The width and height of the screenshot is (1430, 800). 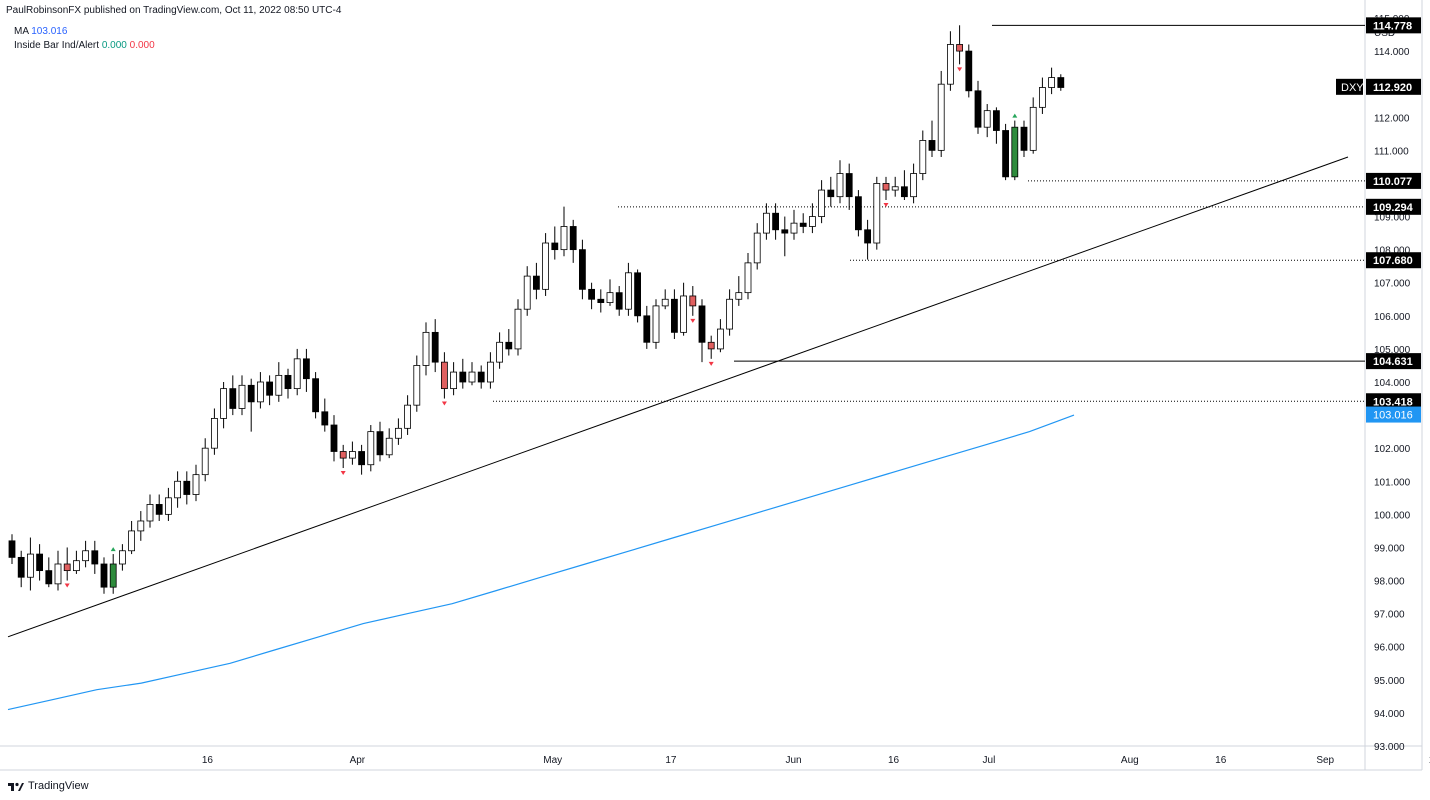 I want to click on inside-bar-legend: Inside Bar Ind/Alert 0.000 0.000, so click(x=84, y=45).